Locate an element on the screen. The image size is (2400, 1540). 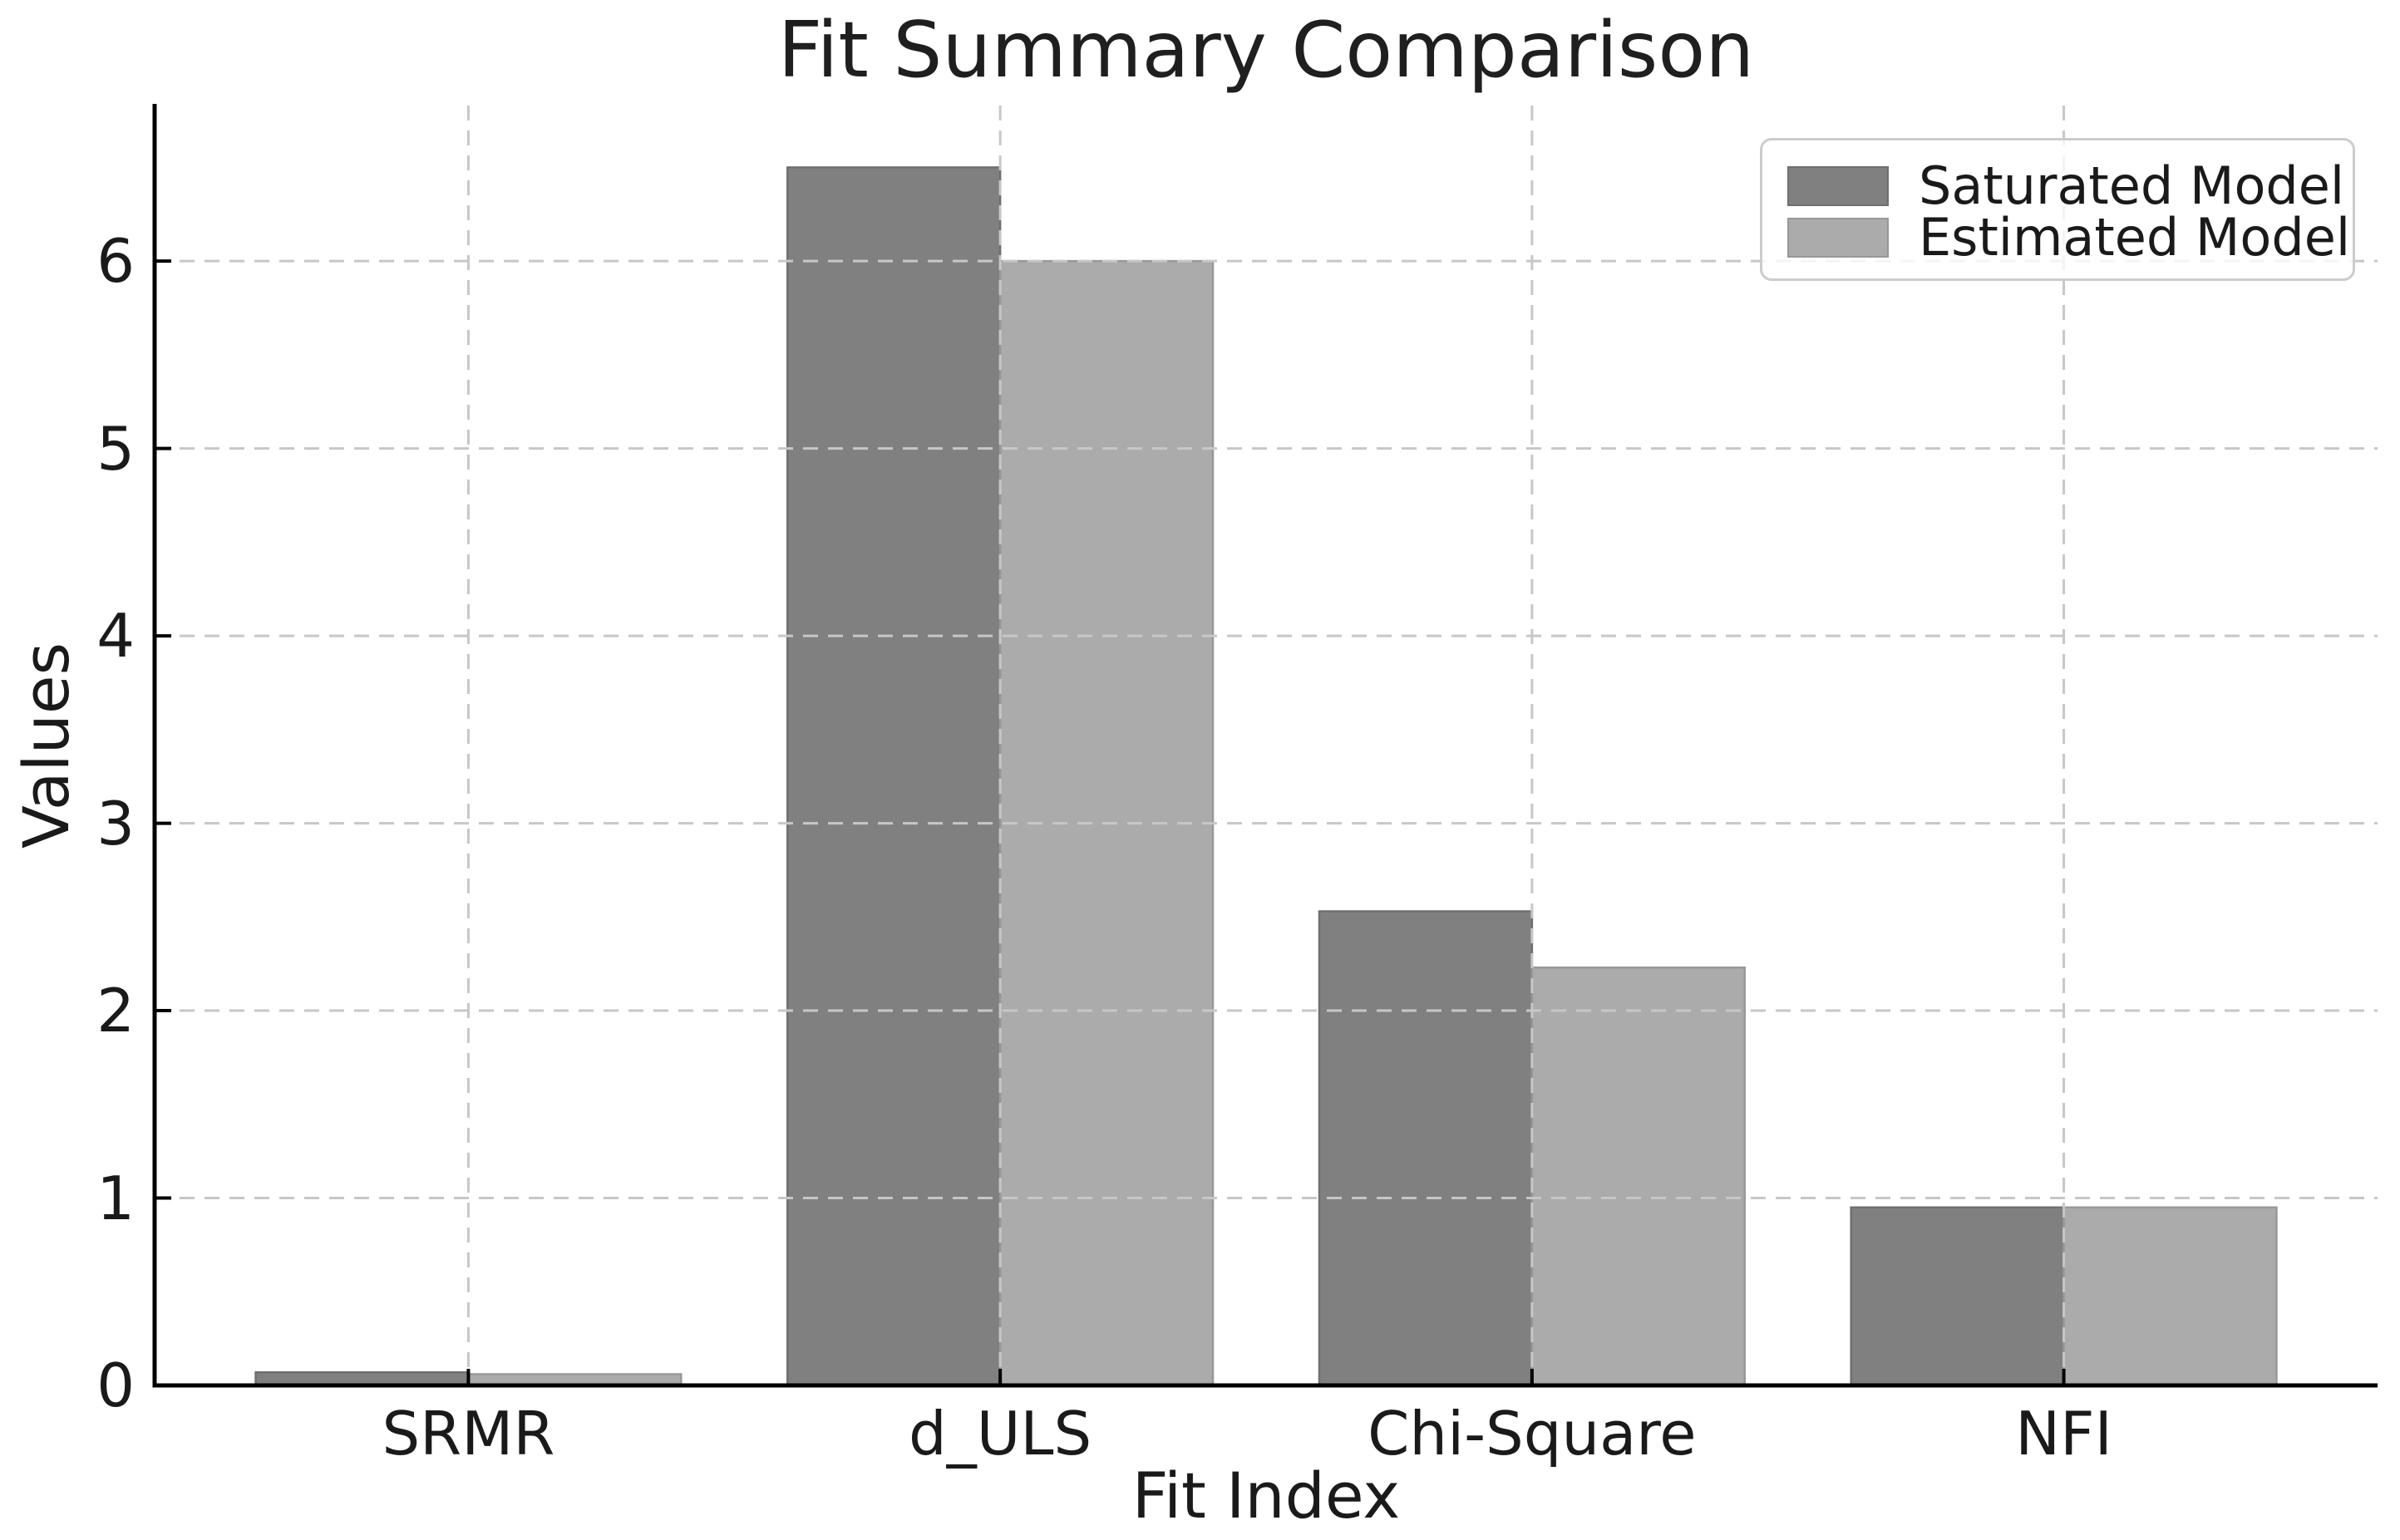
legend-swatch-saturated-model is located at coordinates (1838, 186).